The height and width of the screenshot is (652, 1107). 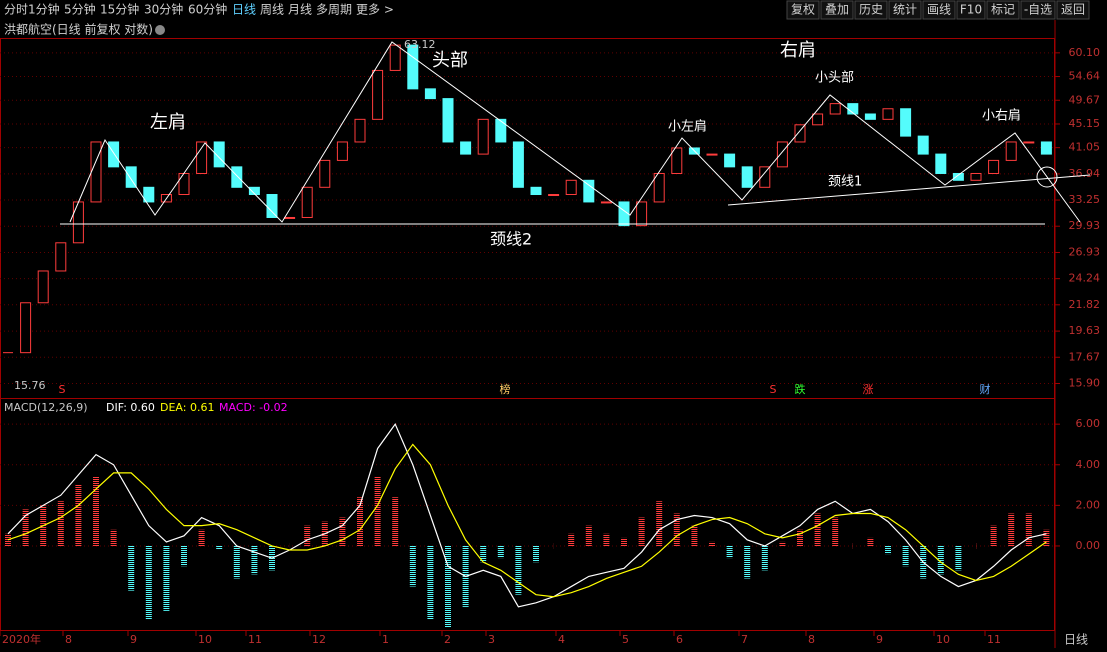 I want to click on toolbar-button-label: -自选, so click(x=1038, y=10).